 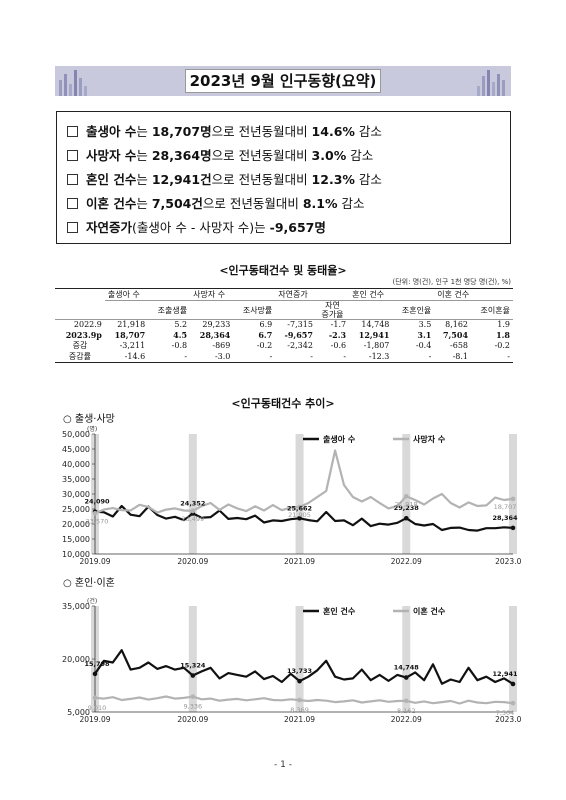 I want to click on summary-line: 혼인 건수는 12,941건으로 전년동월대비 12.3% 감소, so click(x=283, y=180).